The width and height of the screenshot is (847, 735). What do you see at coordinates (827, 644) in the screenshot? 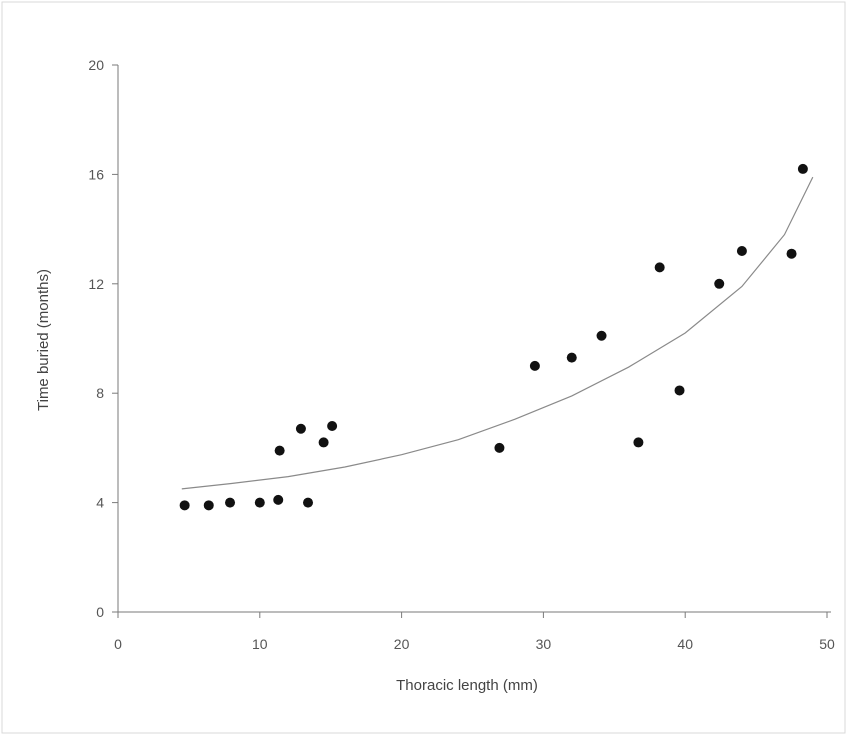
I see `x-tick-label: 50` at bounding box center [827, 644].